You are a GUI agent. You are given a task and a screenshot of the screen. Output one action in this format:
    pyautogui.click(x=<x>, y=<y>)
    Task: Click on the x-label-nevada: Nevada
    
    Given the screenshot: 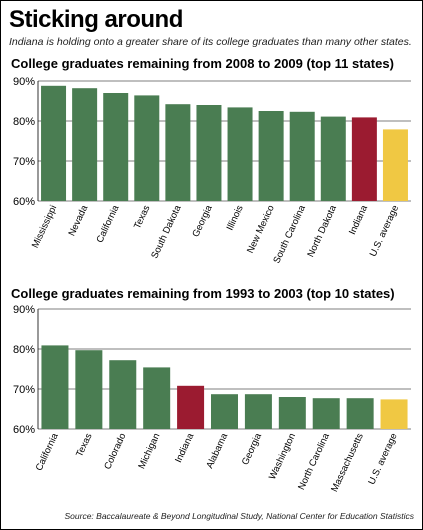 What is the action you would take?
    pyautogui.click(x=79, y=220)
    